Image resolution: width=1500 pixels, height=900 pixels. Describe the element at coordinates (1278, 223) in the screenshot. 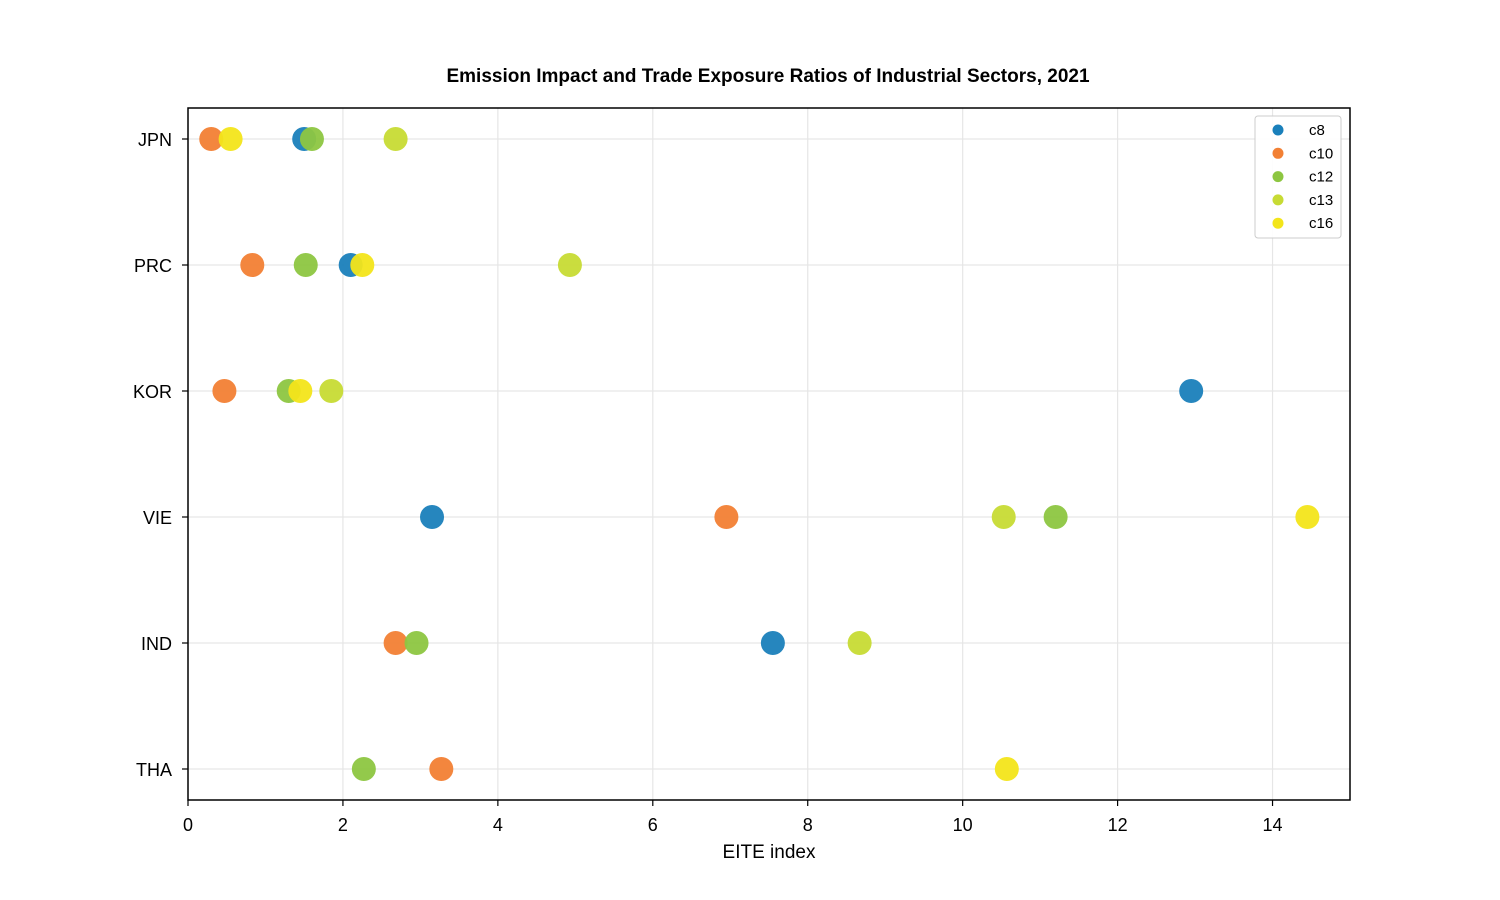

I see `legend-marker-c16` at that location.